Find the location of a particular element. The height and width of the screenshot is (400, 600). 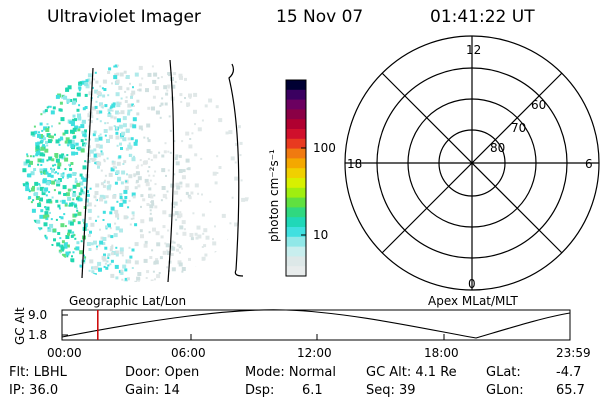

colorbar-frame is located at coordinates (296, 178).